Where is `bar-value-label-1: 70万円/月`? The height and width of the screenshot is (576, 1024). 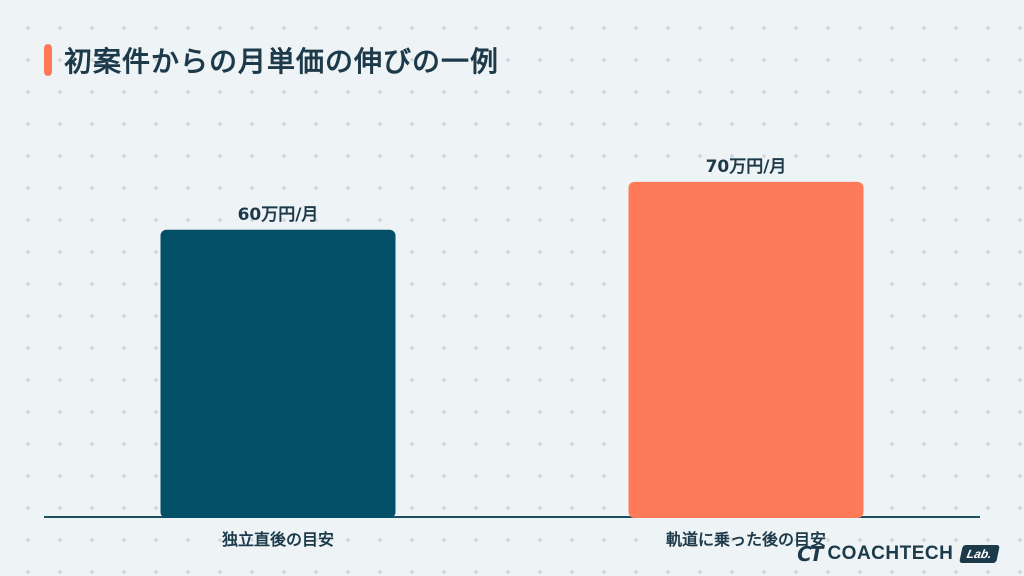 bar-value-label-1: 70万円/月 is located at coordinates (746, 167).